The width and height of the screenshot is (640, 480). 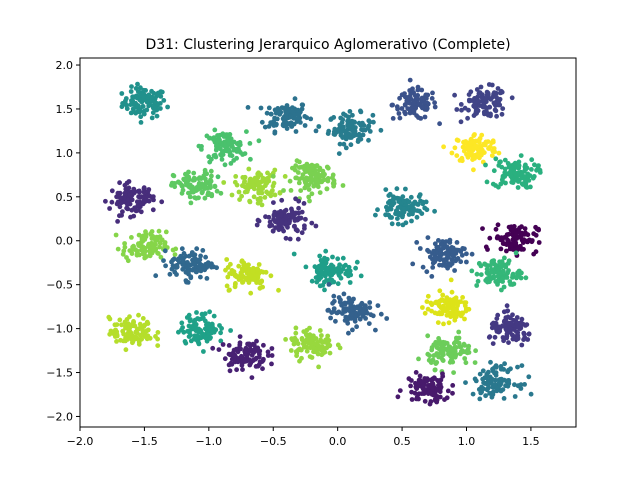 I want to click on x-tick-label: −1.5, so click(x=144, y=441).